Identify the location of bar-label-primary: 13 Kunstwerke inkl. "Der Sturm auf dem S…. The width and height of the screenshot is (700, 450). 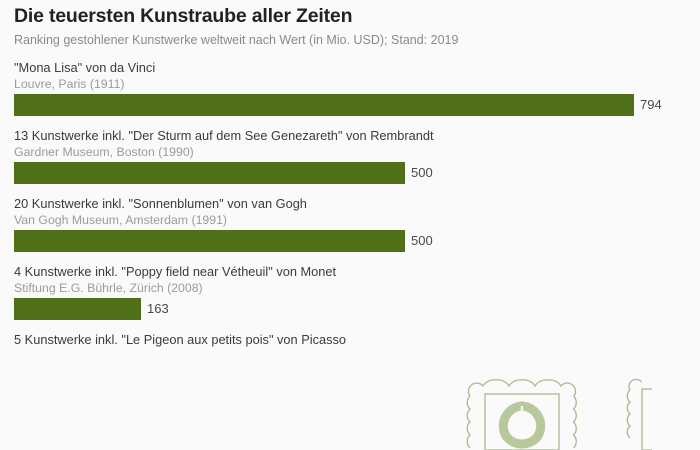
(224, 135).